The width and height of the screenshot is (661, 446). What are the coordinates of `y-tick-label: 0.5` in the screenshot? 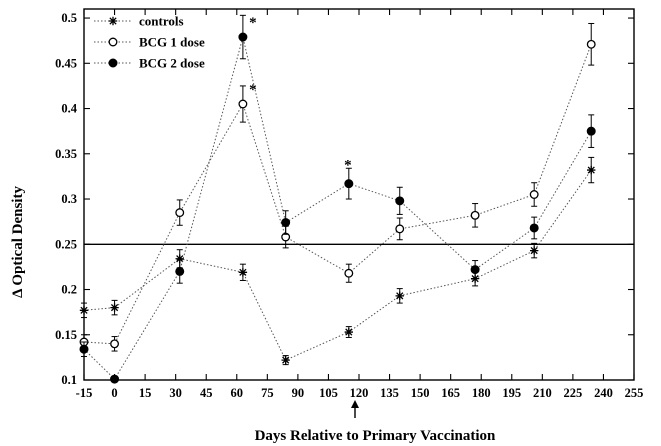 It's located at (69, 18).